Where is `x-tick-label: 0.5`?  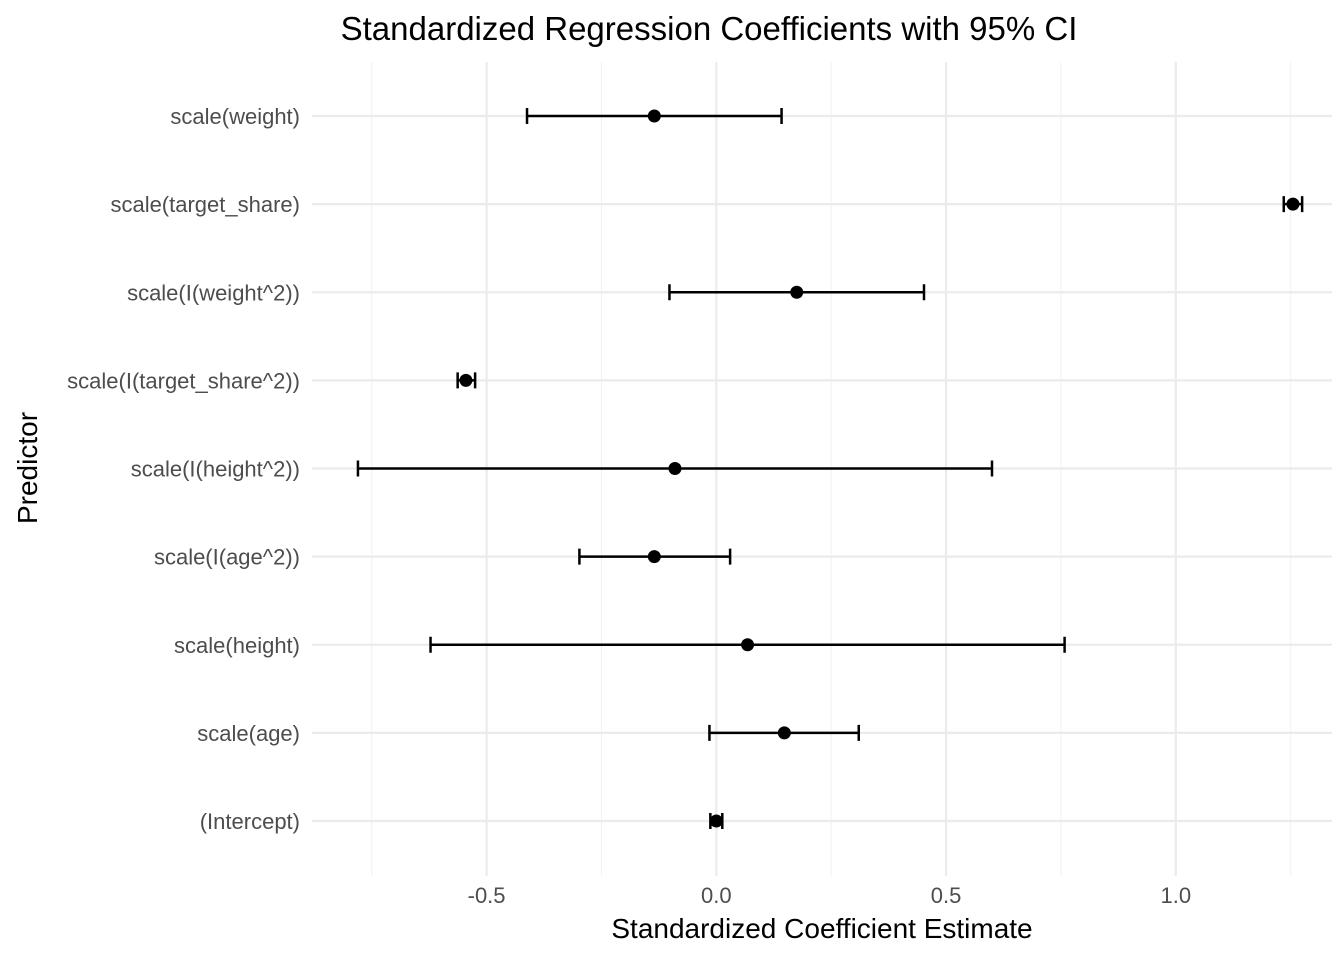 x-tick-label: 0.5 is located at coordinates (946, 895).